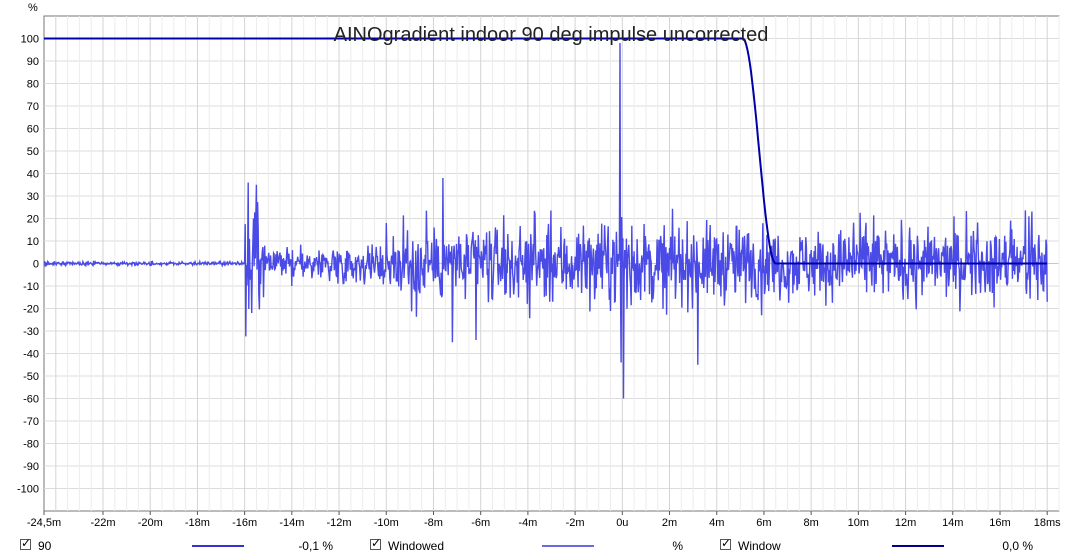 Image resolution: width=1080 pixels, height=560 pixels. What do you see at coordinates (669, 523) in the screenshot?
I see `x-tick-label: 2m` at bounding box center [669, 523].